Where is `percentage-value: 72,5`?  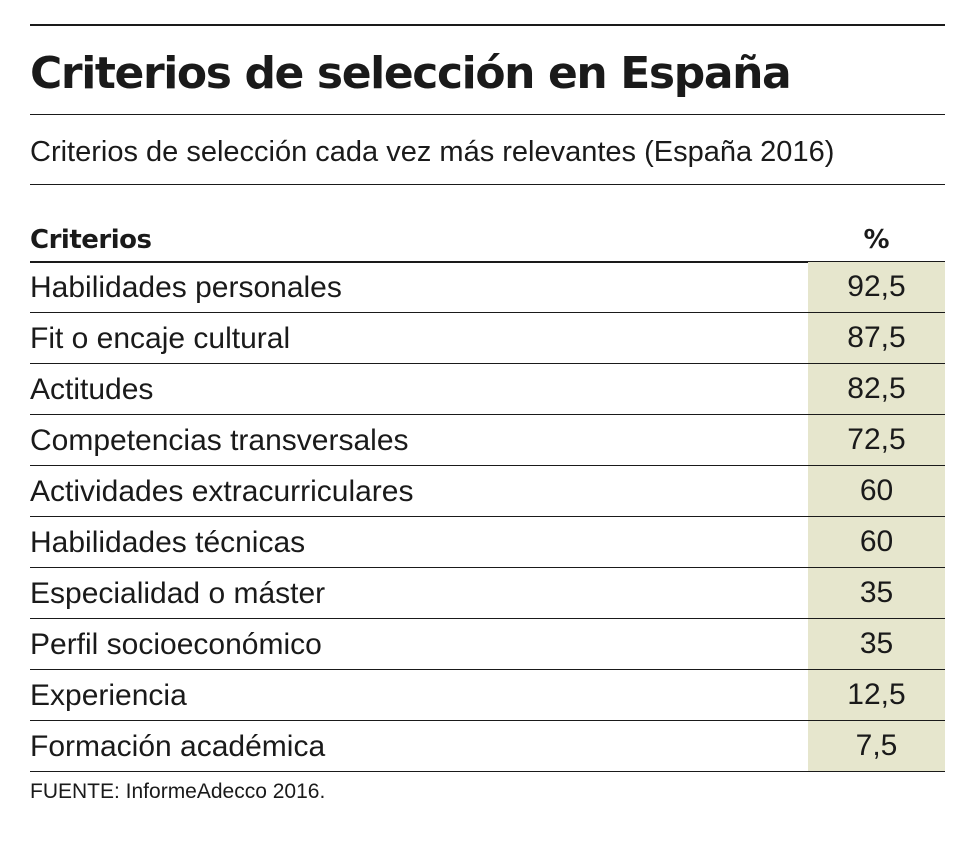 percentage-value: 72,5 is located at coordinates (876, 440).